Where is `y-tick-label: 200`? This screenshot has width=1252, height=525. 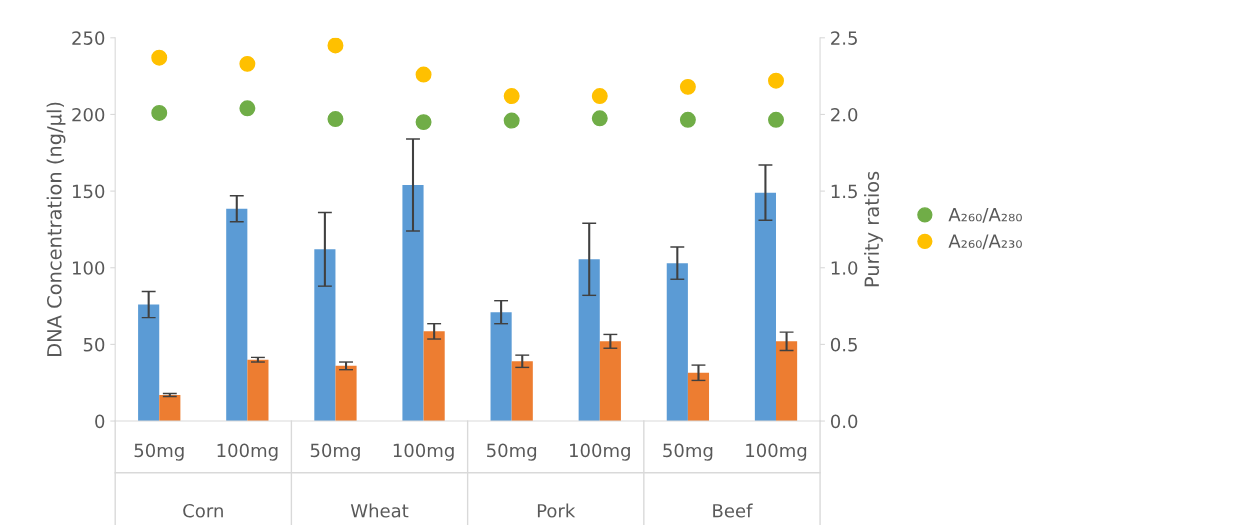 y-tick-label: 200 is located at coordinates (88, 114).